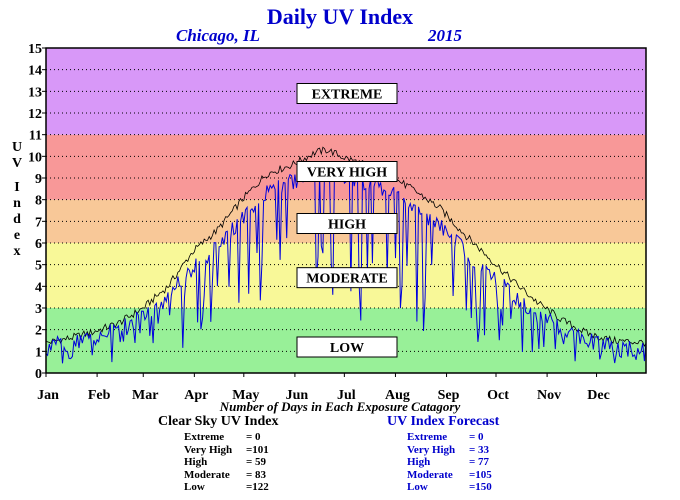 The width and height of the screenshot is (680, 500). What do you see at coordinates (35, 136) in the screenshot?
I see `y-tick-label: 11` at bounding box center [35, 136].